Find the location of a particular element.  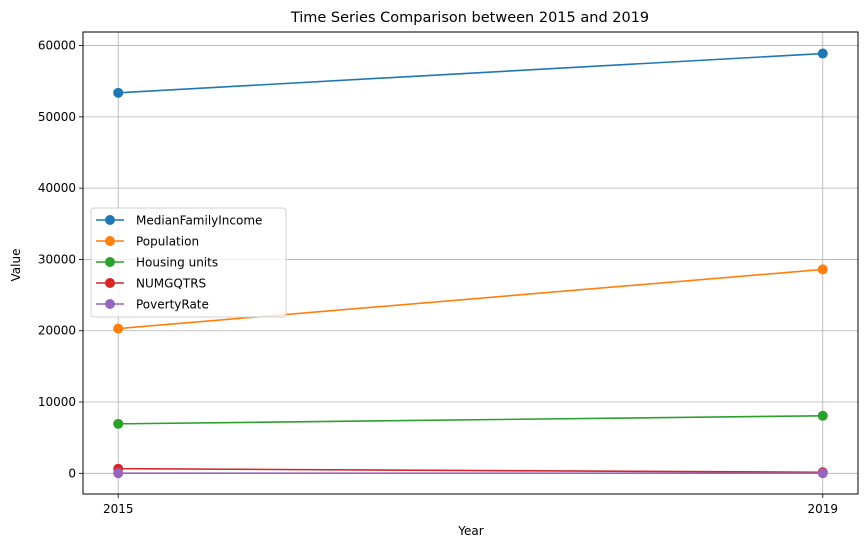

series-povertyrate is located at coordinates (470, 473).